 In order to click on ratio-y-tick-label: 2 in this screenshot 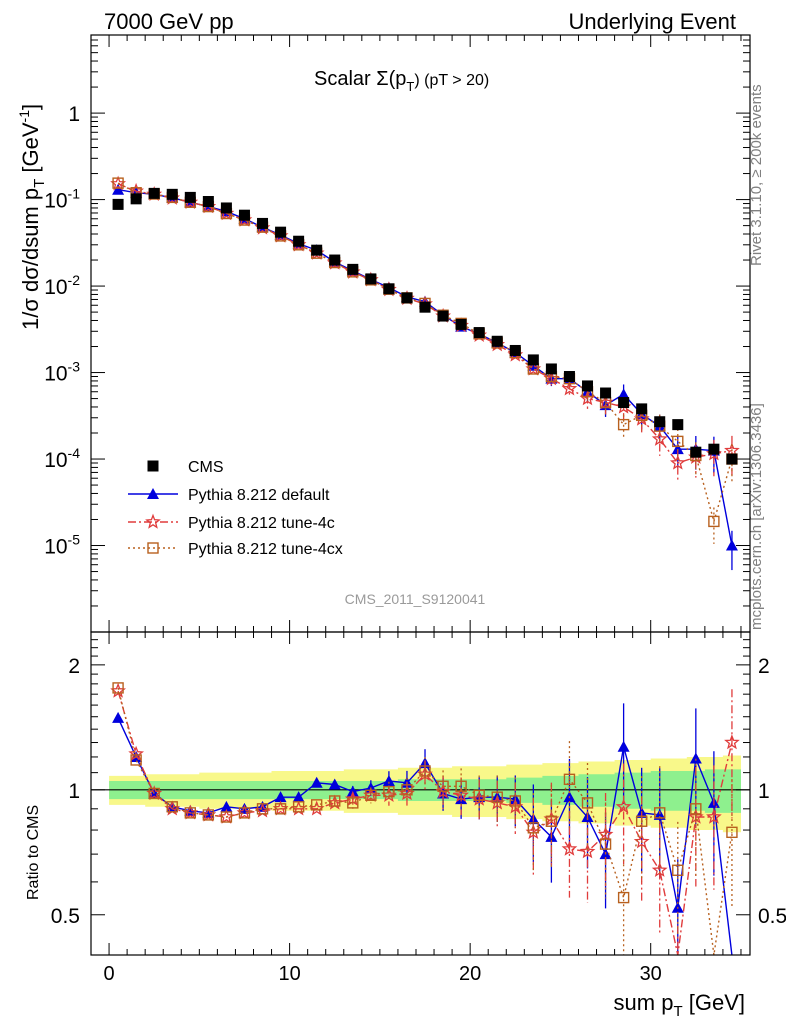, I will do `click(74, 666)`.